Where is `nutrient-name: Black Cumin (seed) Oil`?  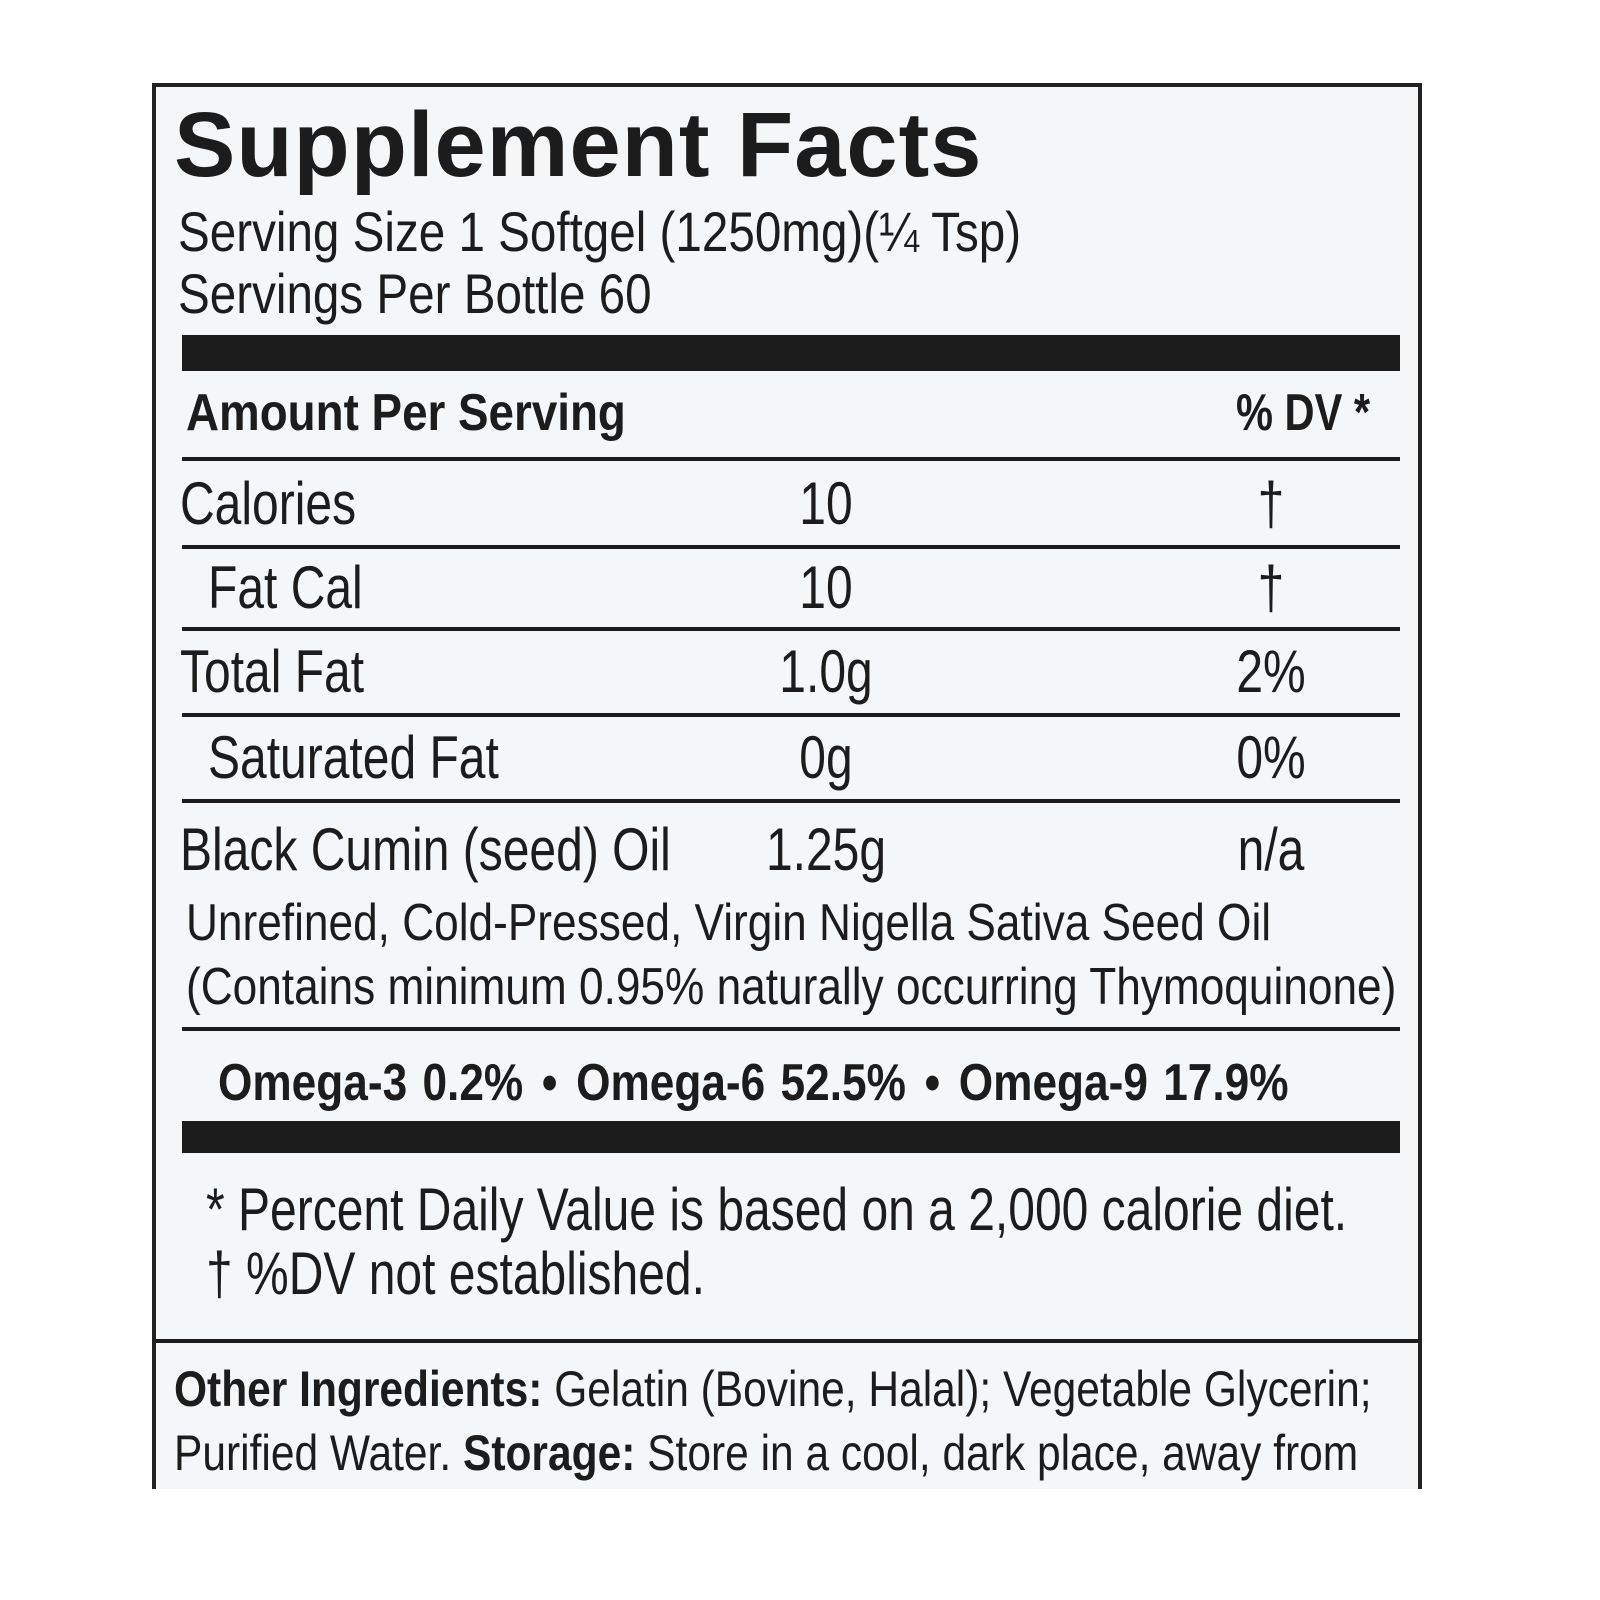 nutrient-name: Black Cumin (seed) Oil is located at coordinates (425, 849).